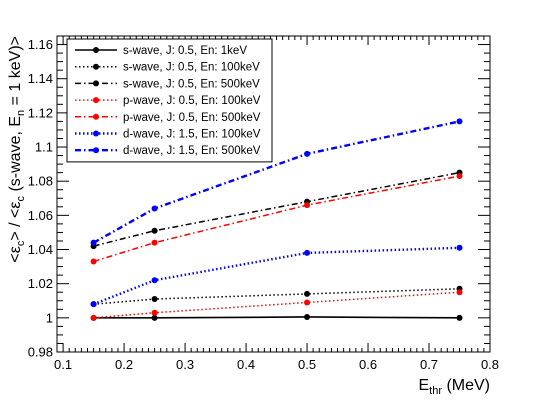 The height and width of the screenshot is (402, 556). Describe the element at coordinates (192, 151) in the screenshot. I see `legend-label: d-wave, J: 1.5, En: 500keV` at that location.